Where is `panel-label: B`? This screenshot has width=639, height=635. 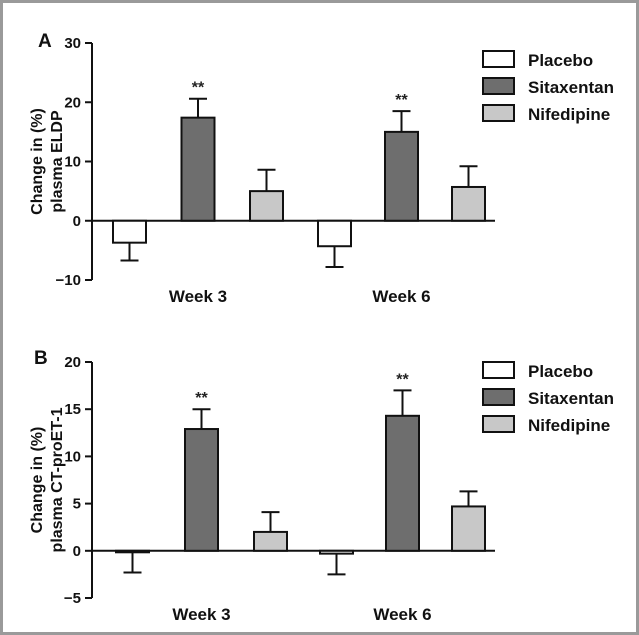 panel-label: B is located at coordinates (41, 358).